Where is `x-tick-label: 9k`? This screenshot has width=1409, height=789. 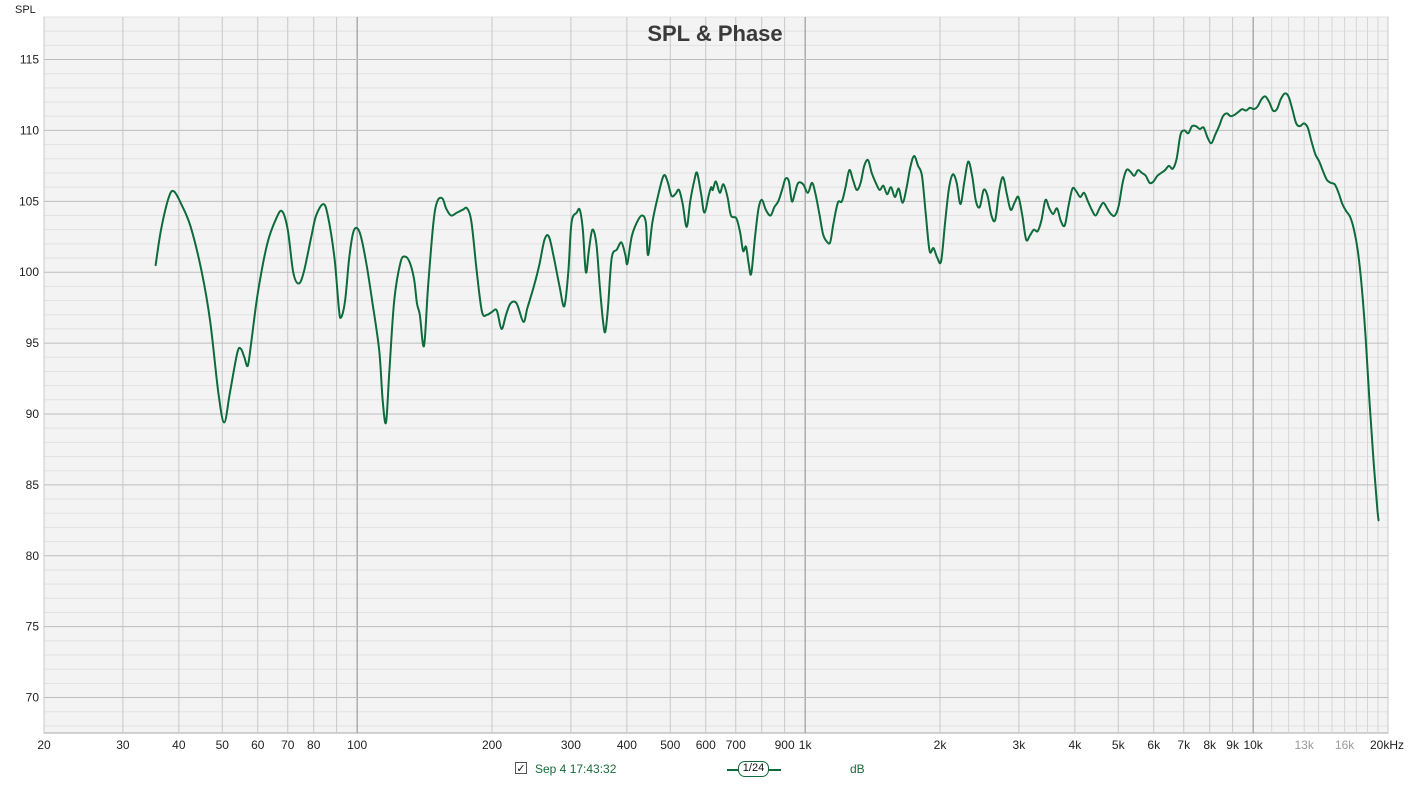 x-tick-label: 9k is located at coordinates (1233, 745).